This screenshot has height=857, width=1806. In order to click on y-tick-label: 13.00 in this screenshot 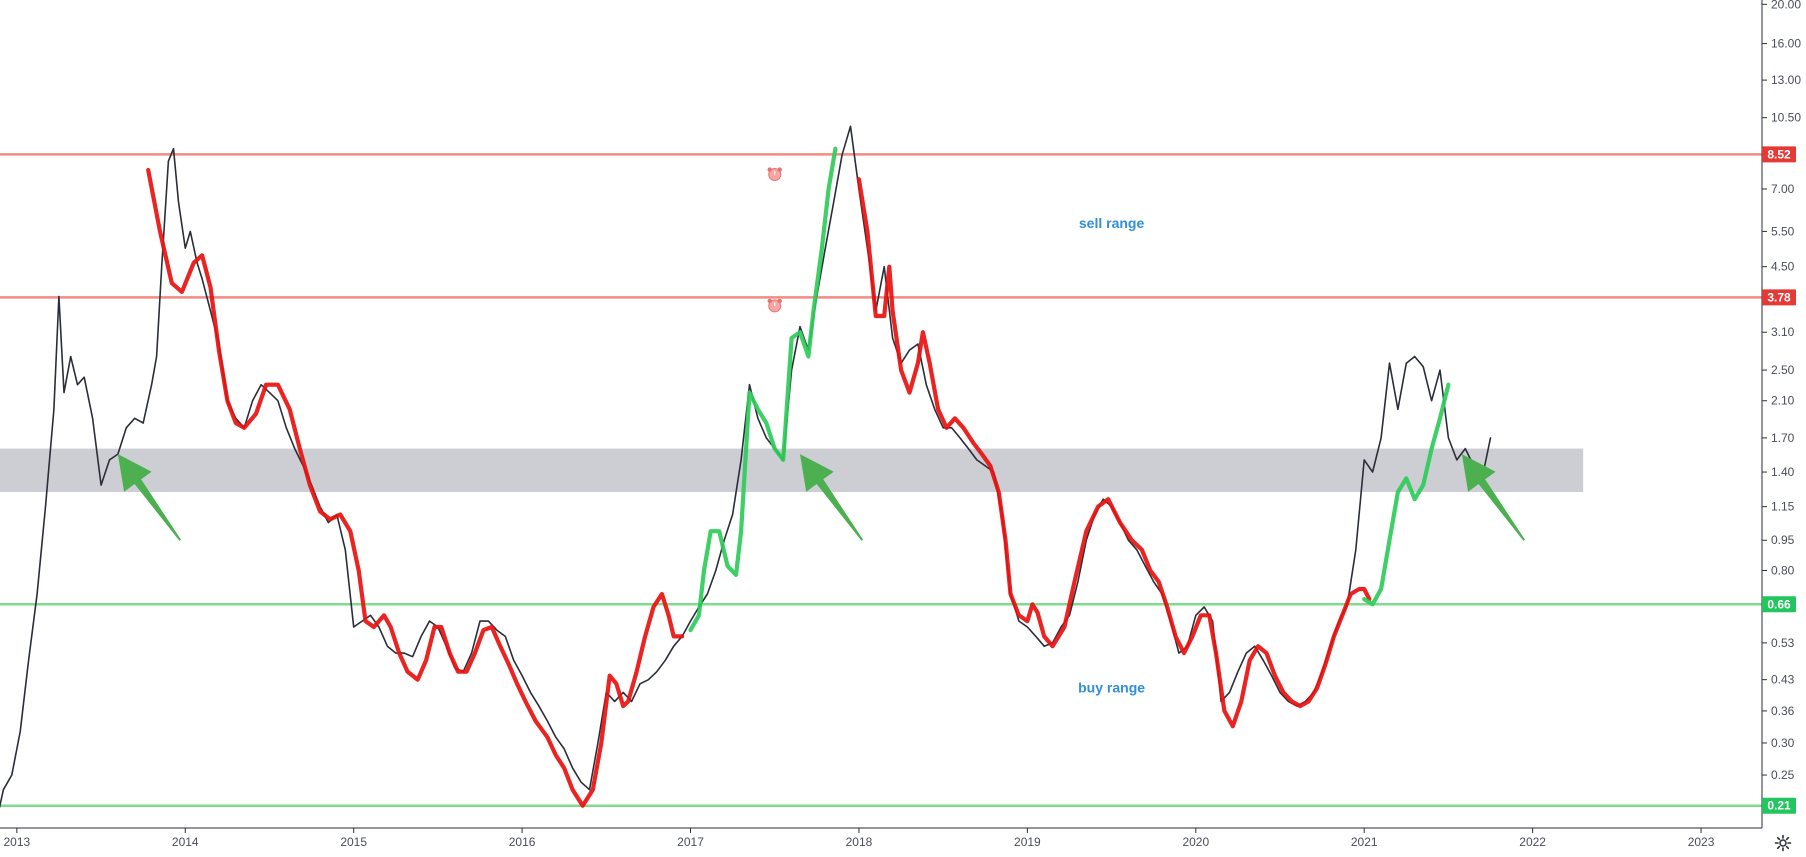, I will do `click(1786, 80)`.